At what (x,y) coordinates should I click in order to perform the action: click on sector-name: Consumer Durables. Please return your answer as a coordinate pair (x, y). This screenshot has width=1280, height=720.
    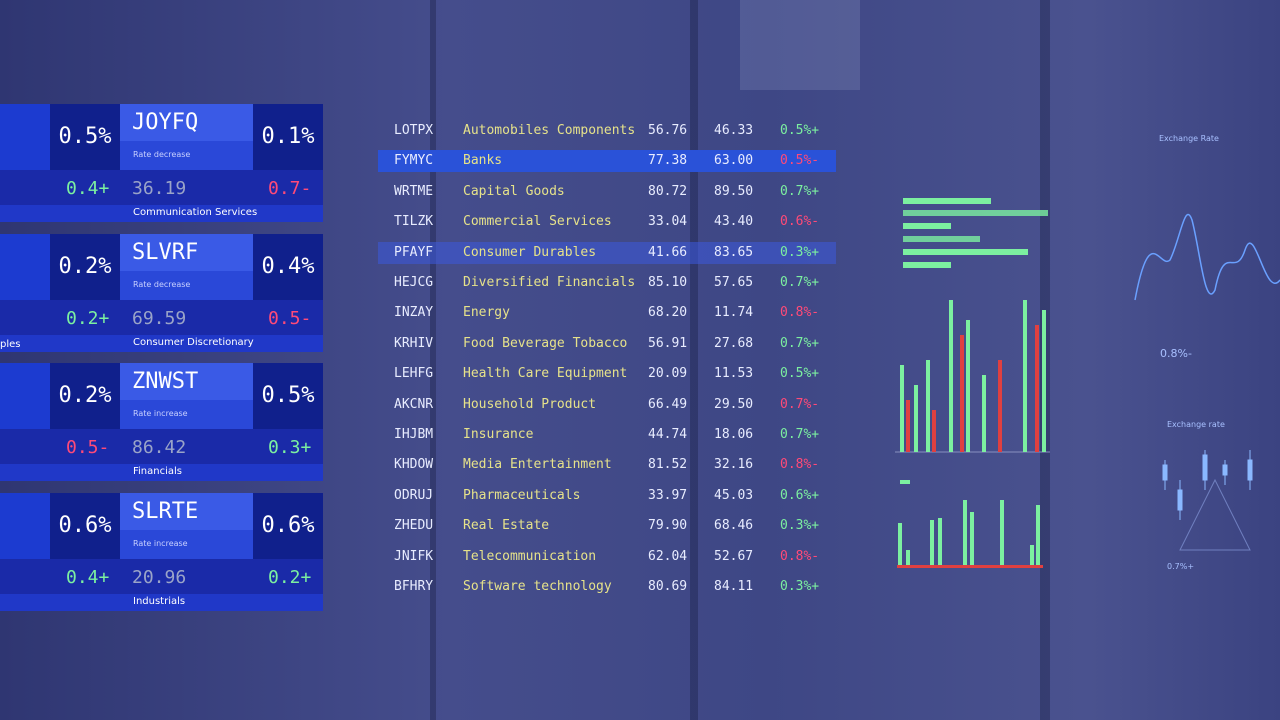
    Looking at the image, I should click on (530, 252).